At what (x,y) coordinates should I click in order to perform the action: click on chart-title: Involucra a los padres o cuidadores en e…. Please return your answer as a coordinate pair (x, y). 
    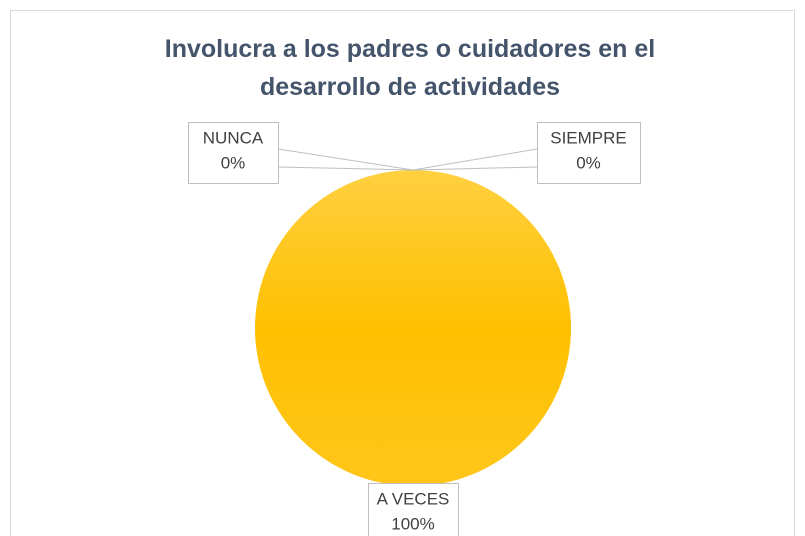
    Looking at the image, I should click on (410, 68).